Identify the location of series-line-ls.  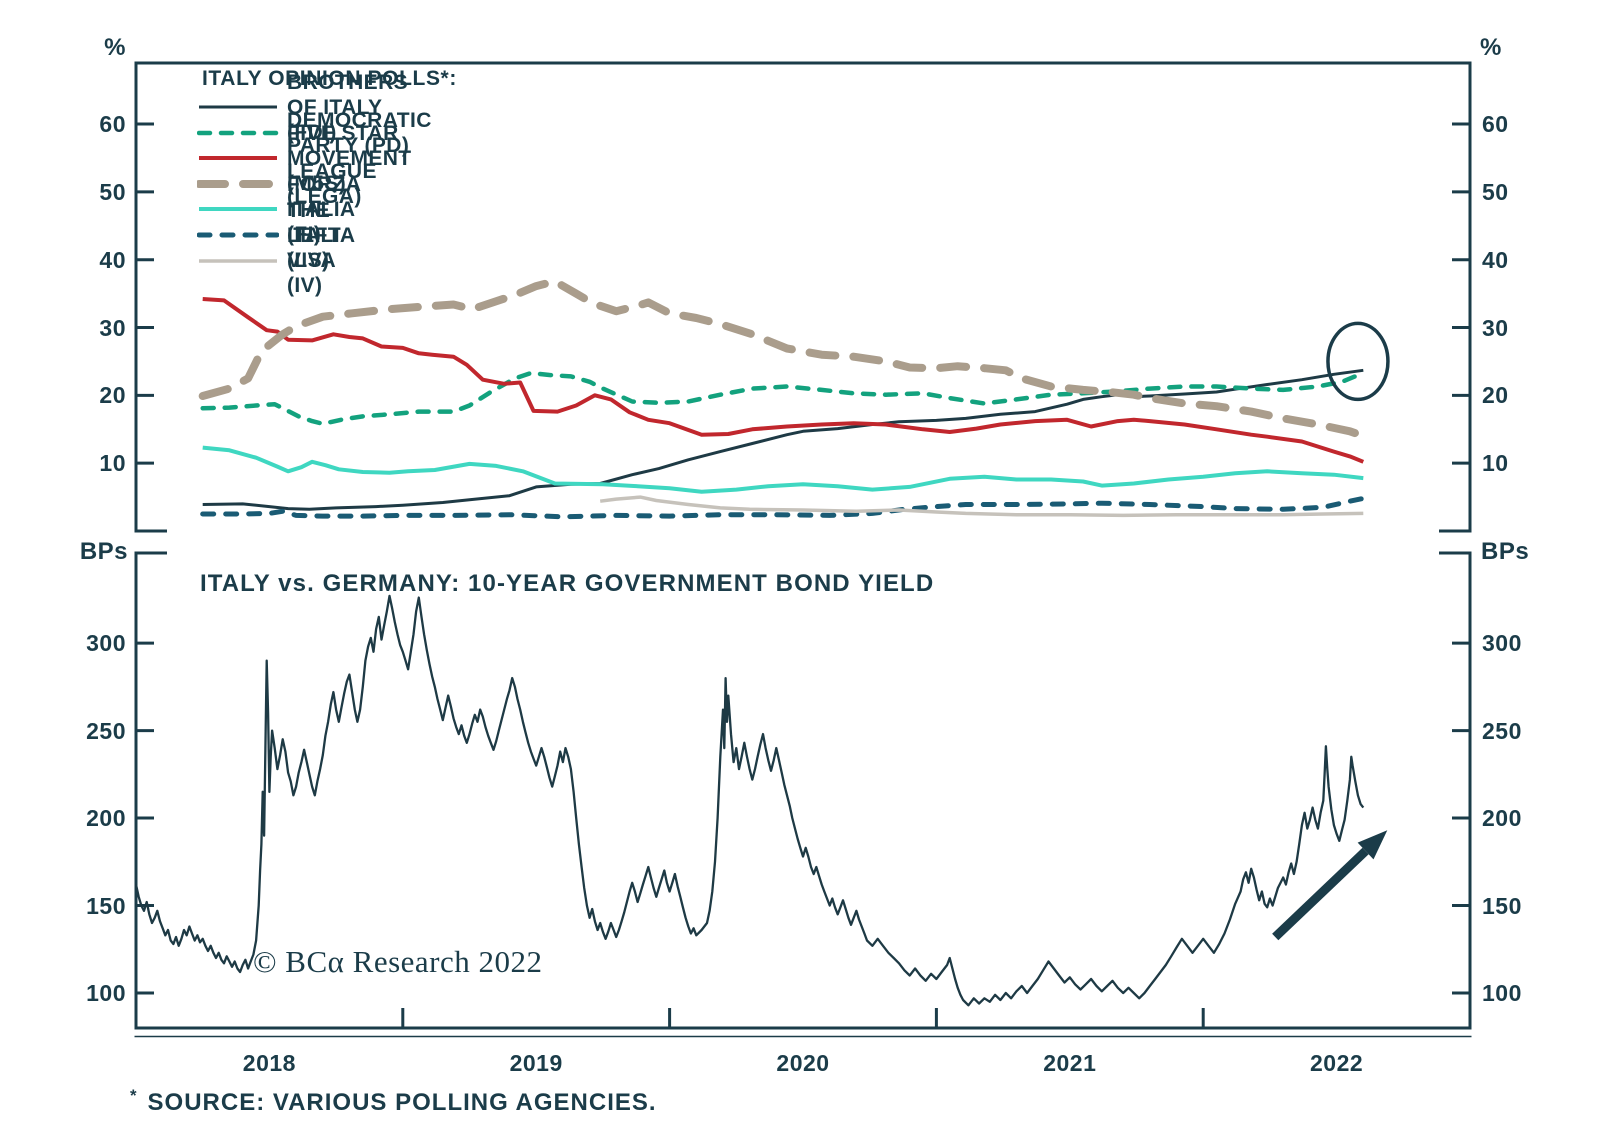
(783, 507).